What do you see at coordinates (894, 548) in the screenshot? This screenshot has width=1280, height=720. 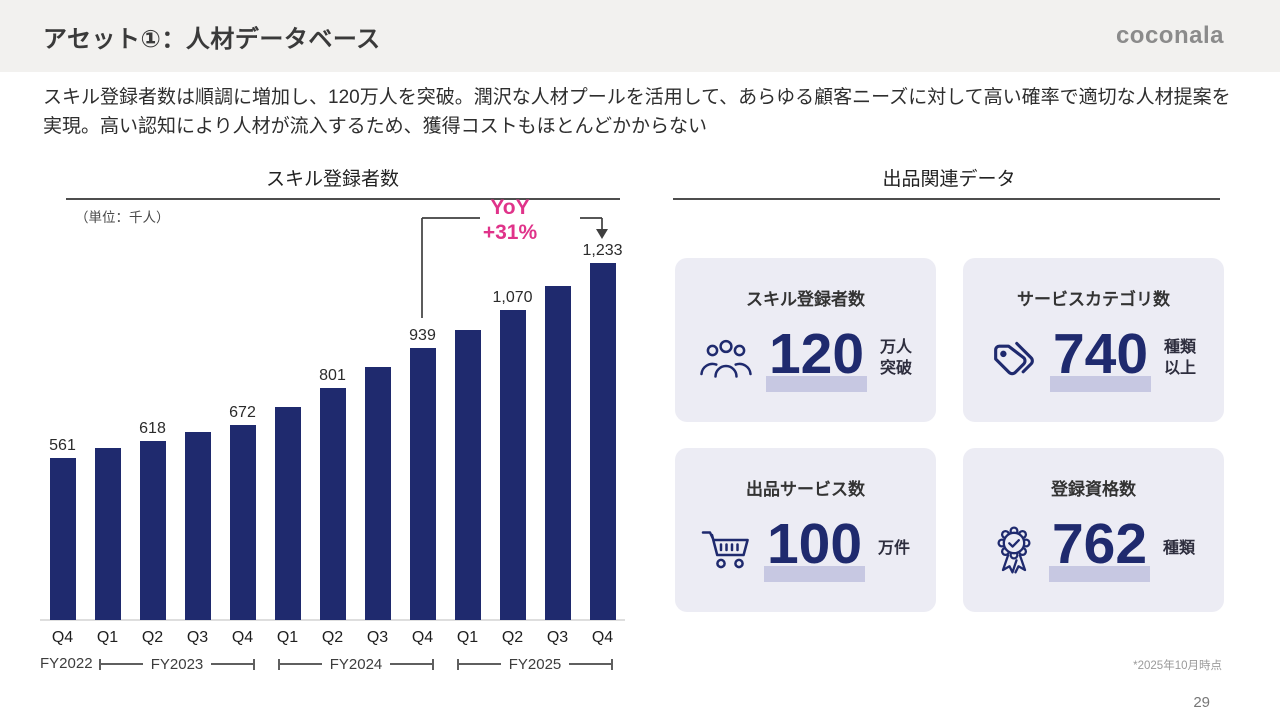 I see `kpi-unit: 万件` at bounding box center [894, 548].